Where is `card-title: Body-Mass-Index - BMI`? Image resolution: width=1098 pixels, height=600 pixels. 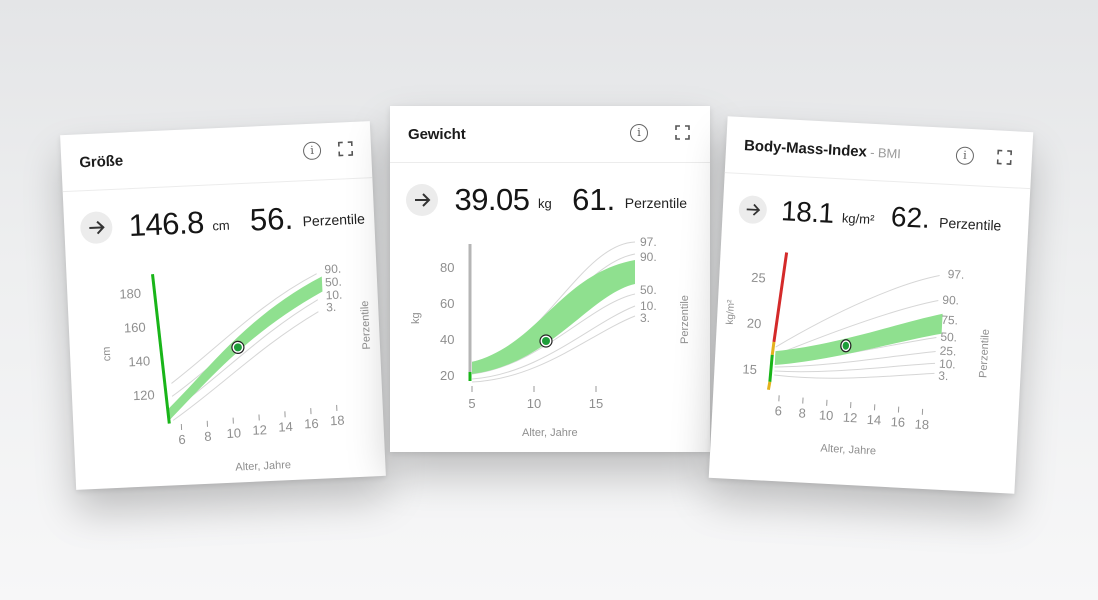 card-title: Body-Mass-Index - BMI is located at coordinates (822, 149).